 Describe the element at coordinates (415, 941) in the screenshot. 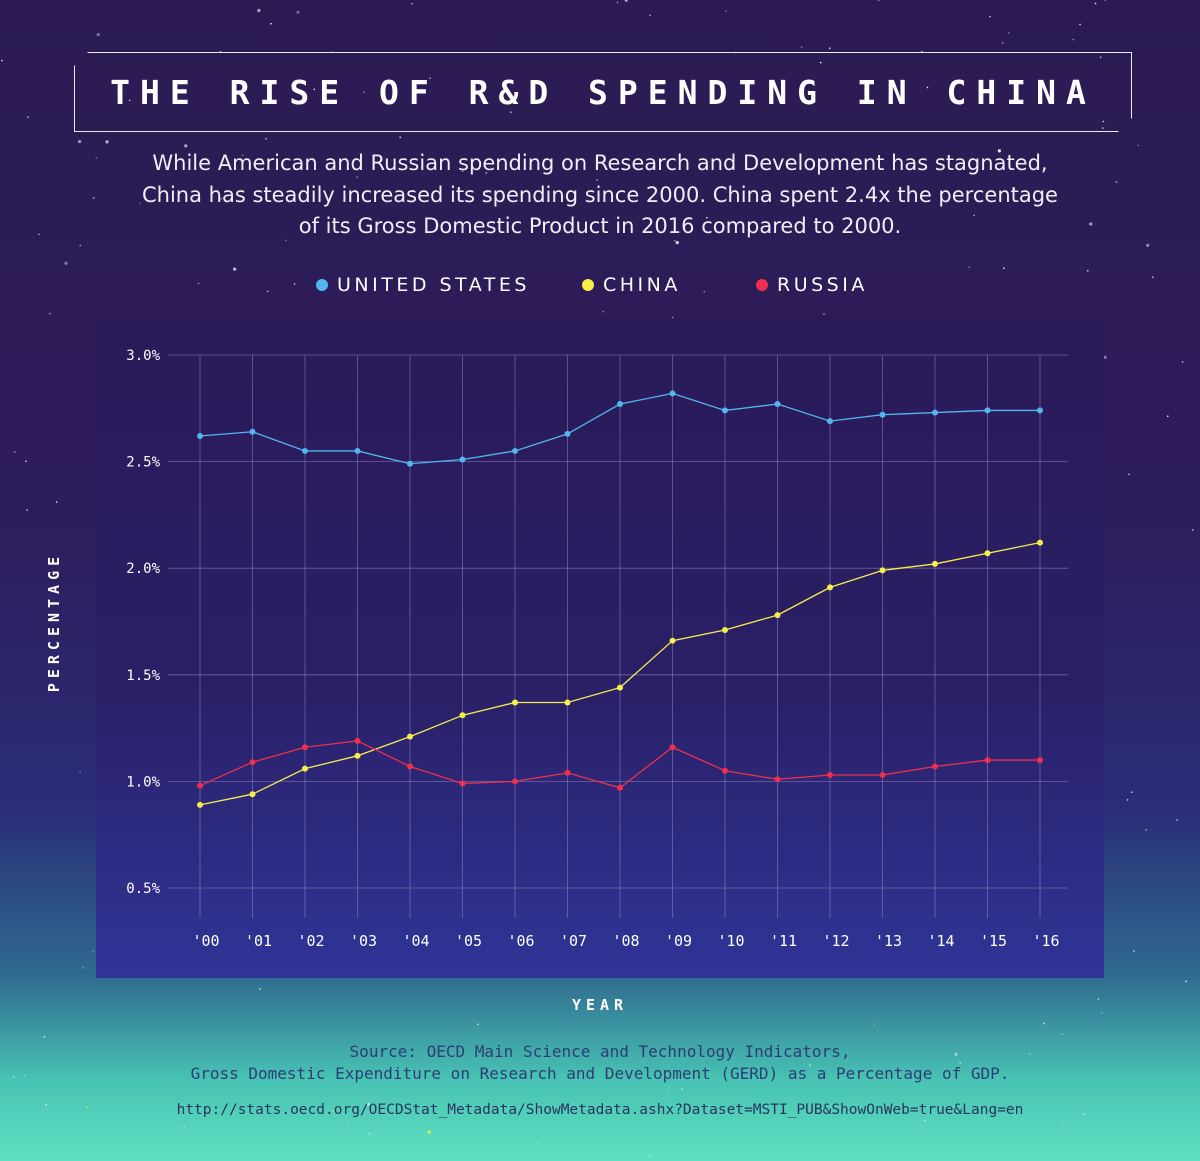

I see `x-tick-label: '04` at that location.